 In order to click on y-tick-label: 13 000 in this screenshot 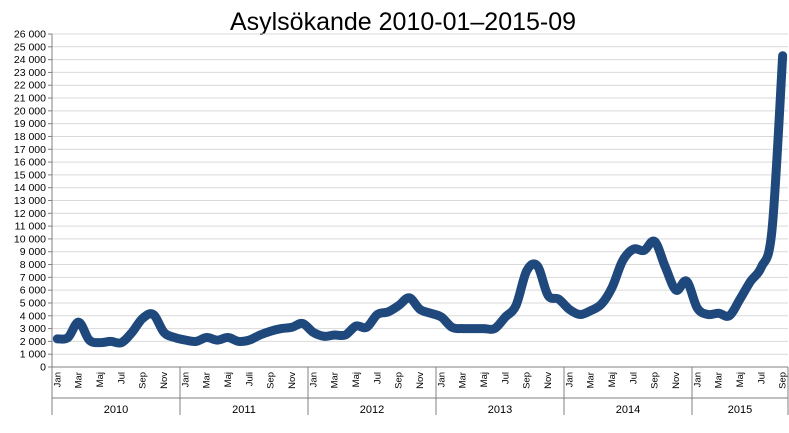, I will do `click(30, 201)`.